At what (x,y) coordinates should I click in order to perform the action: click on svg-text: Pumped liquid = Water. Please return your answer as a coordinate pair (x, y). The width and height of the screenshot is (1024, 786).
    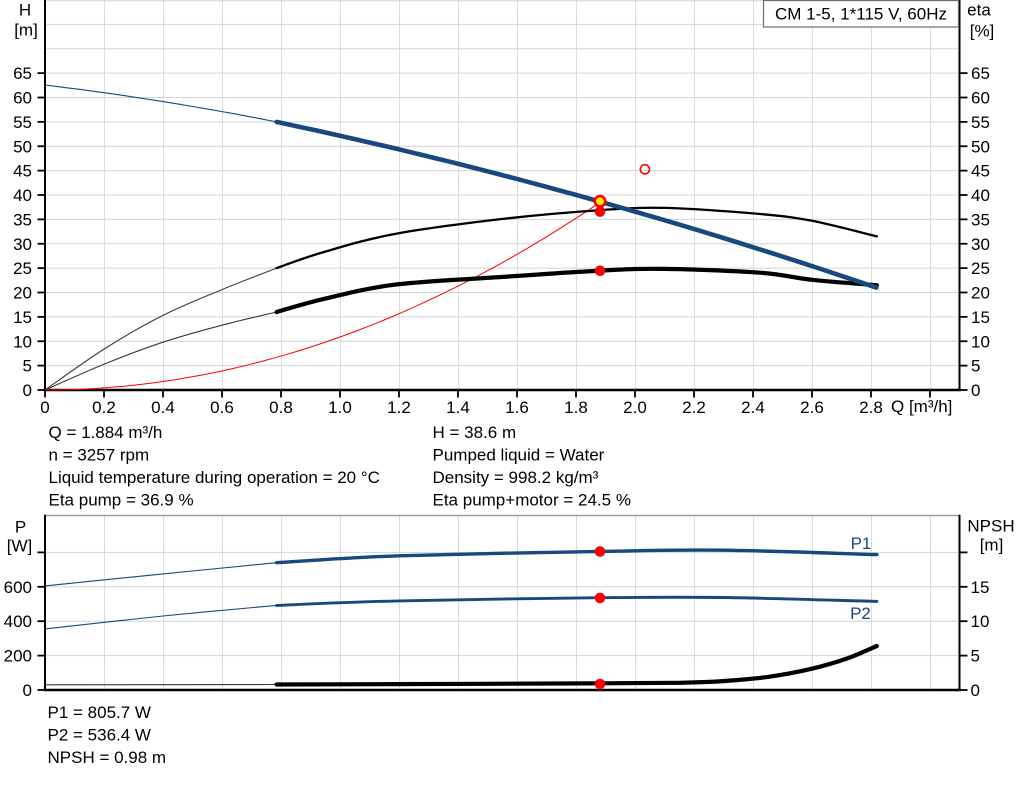
    Looking at the image, I should click on (519, 455).